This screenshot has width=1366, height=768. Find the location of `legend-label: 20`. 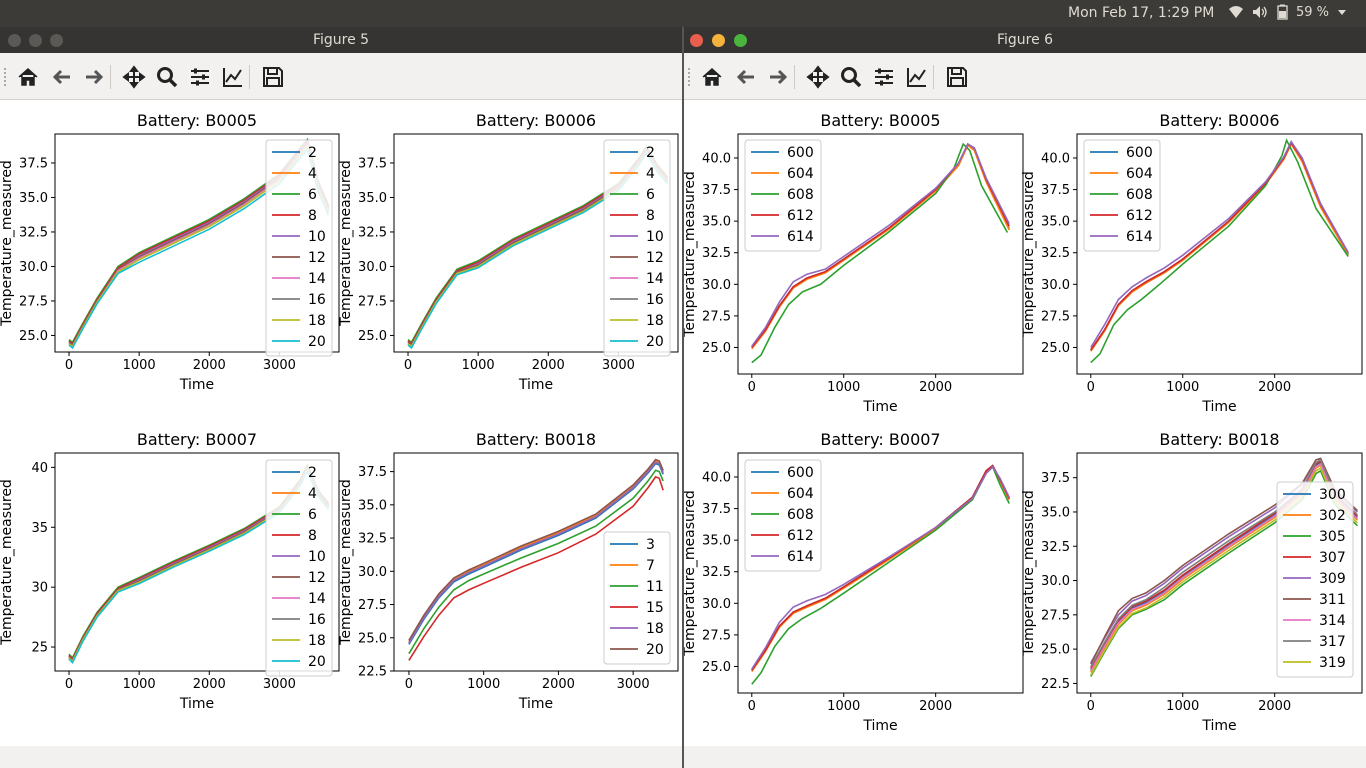

legend-label: 20 is located at coordinates (655, 650).